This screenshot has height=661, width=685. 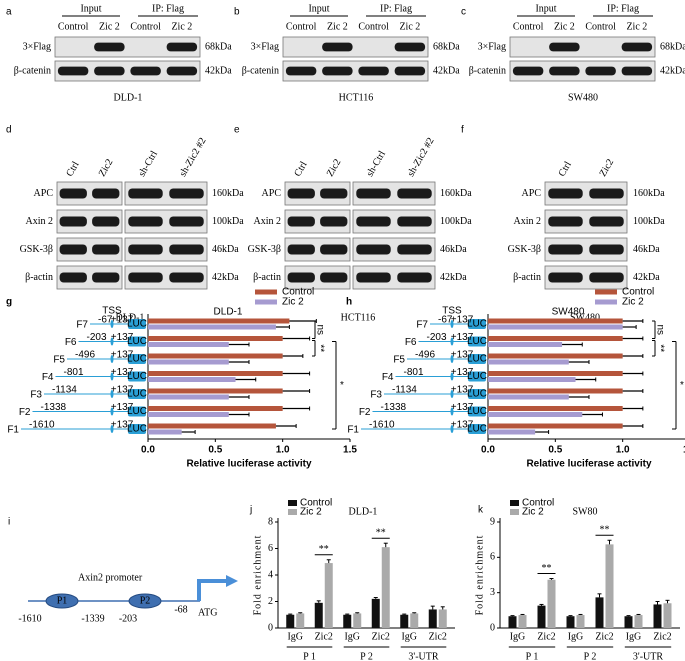 I want to click on category-label: F3, so click(x=376, y=395).